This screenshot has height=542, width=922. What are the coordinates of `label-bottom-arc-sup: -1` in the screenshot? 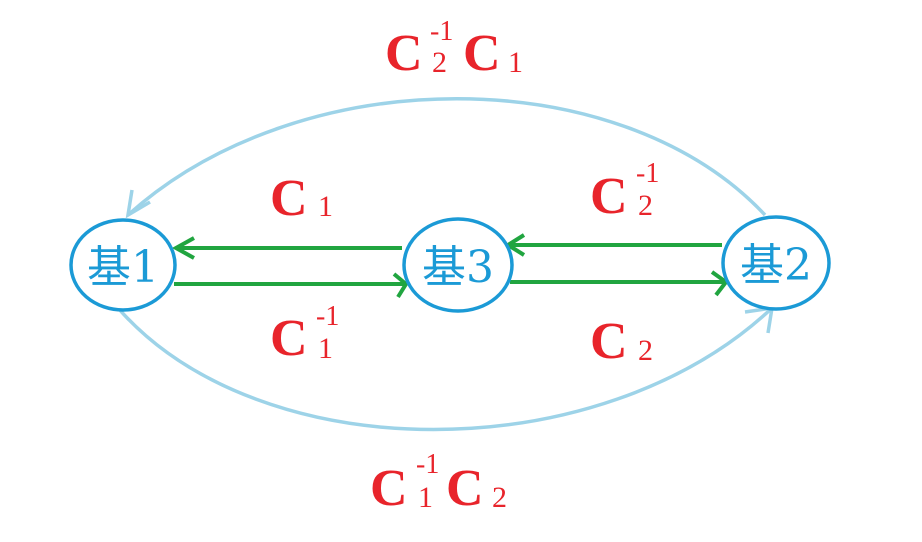 It's located at (427, 464).